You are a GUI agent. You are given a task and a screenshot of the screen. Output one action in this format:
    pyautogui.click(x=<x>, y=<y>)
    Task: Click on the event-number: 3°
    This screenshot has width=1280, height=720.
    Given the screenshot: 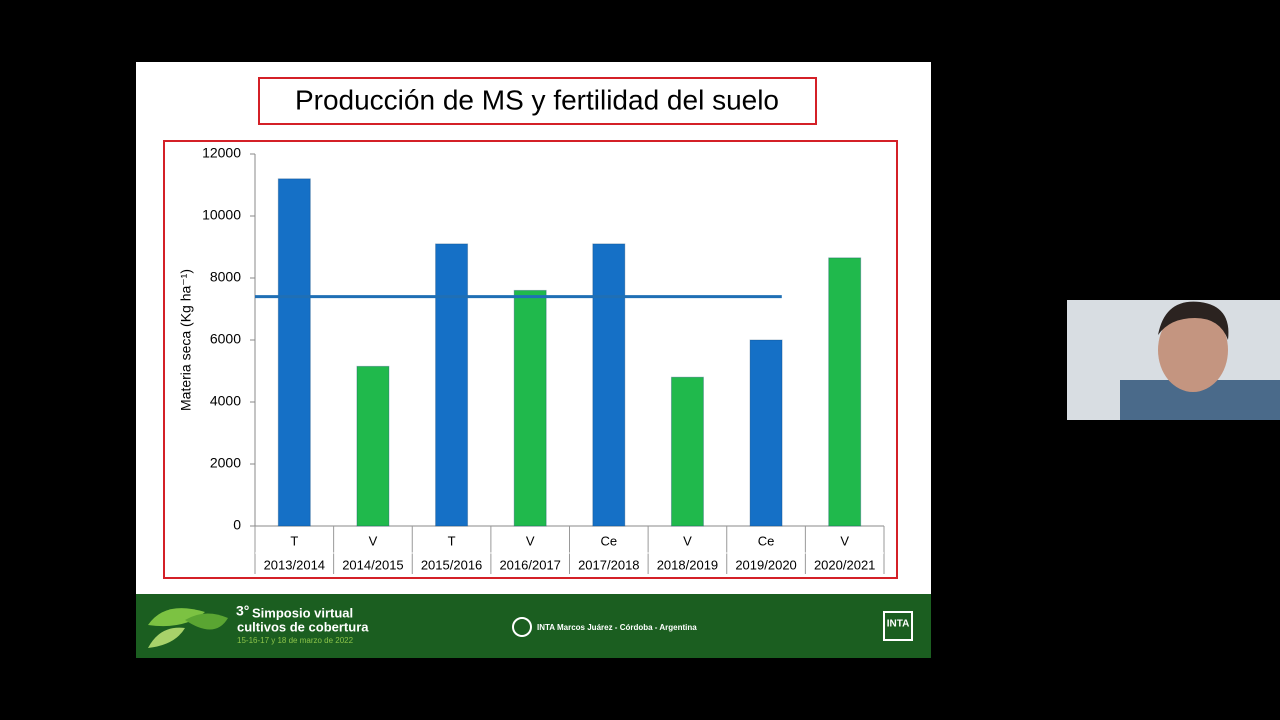 What is the action you would take?
    pyautogui.click(x=242, y=611)
    